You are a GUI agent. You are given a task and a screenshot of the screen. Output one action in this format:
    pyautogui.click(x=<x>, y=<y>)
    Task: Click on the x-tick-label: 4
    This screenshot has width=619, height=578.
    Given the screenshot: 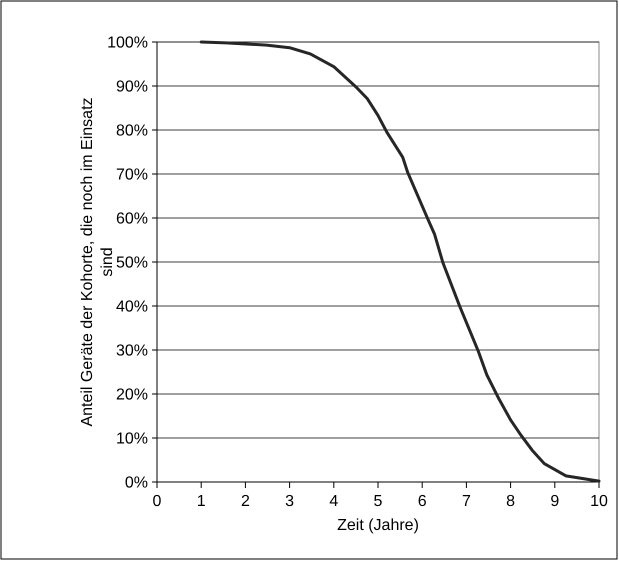 What is the action you would take?
    pyautogui.click(x=333, y=501)
    